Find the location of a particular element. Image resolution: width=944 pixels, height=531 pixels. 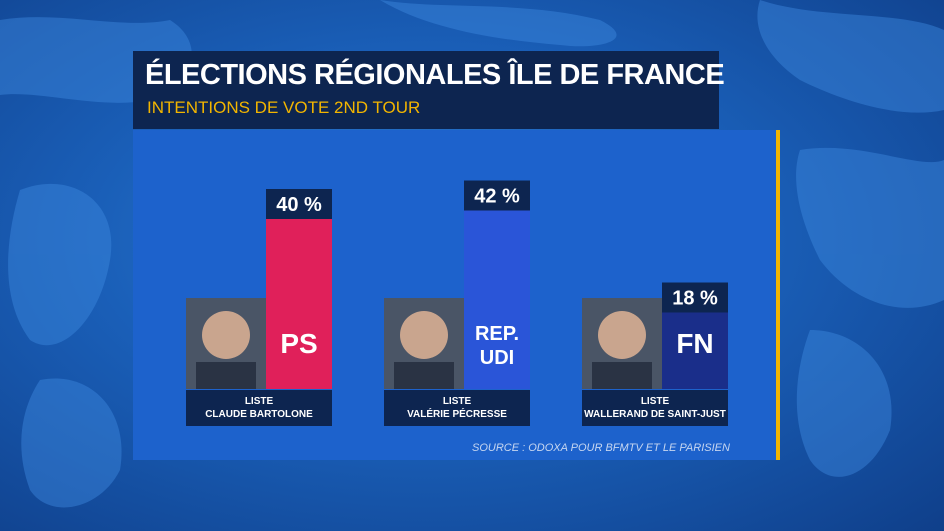

value-label: 40 % is located at coordinates (299, 205).